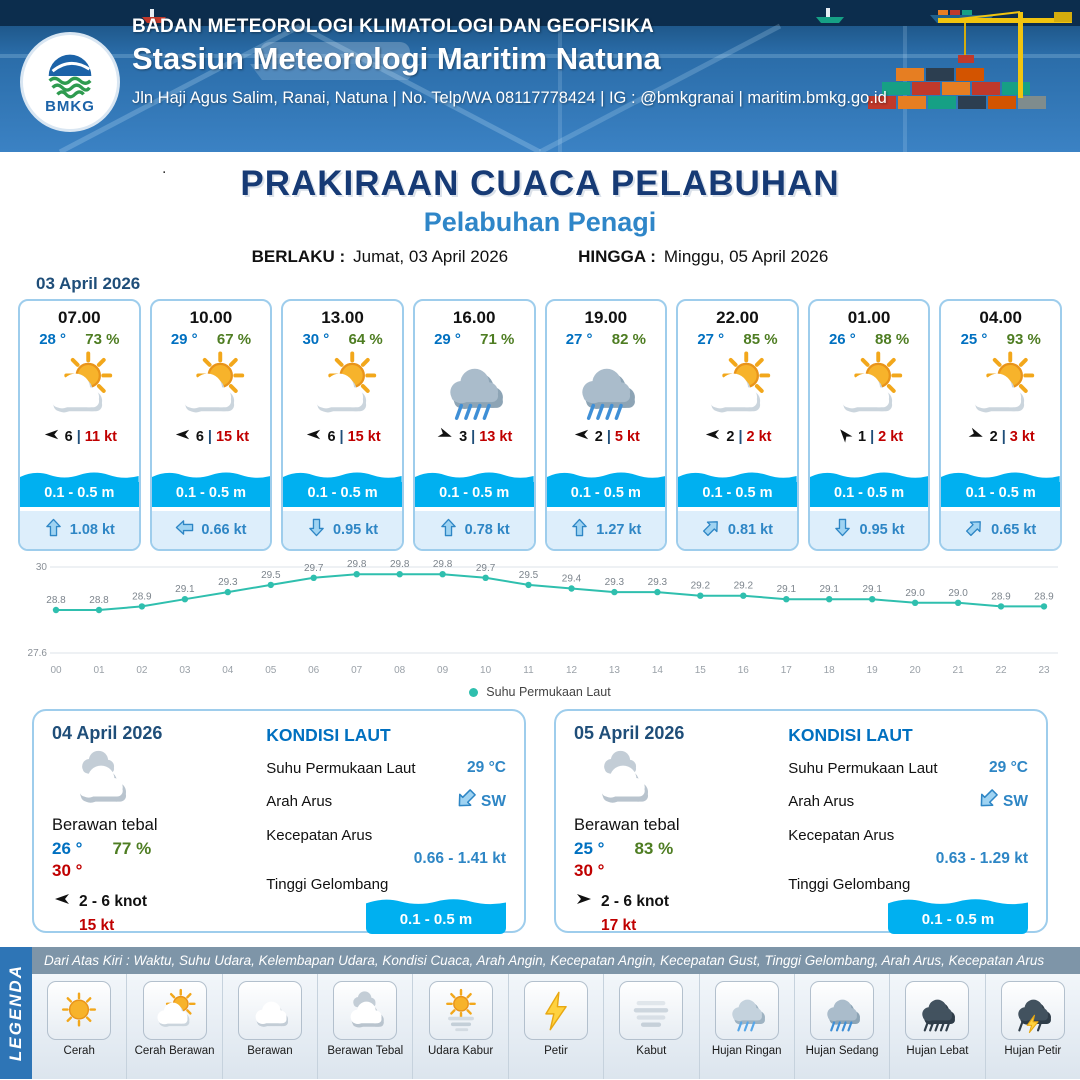 This screenshot has height=1080, width=1080. I want to click on air-temperature: 30 °, so click(316, 339).